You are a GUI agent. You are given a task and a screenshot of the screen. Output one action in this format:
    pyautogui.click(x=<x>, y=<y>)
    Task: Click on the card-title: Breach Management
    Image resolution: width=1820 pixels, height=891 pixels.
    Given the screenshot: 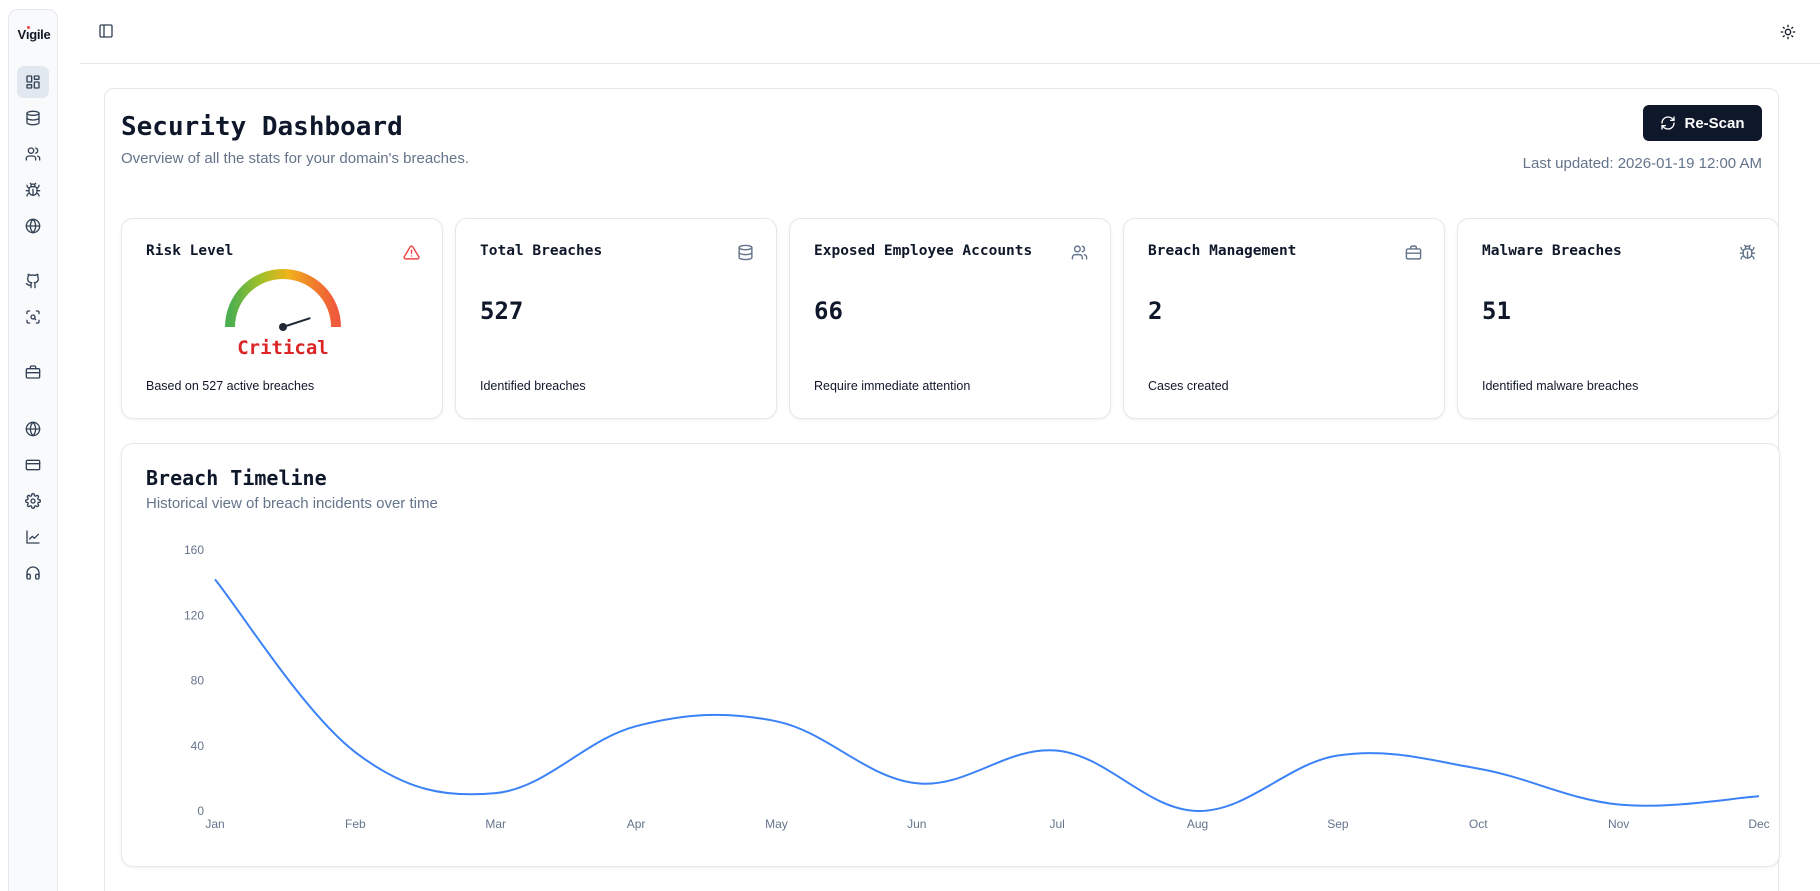 What is the action you would take?
    pyautogui.click(x=1222, y=251)
    